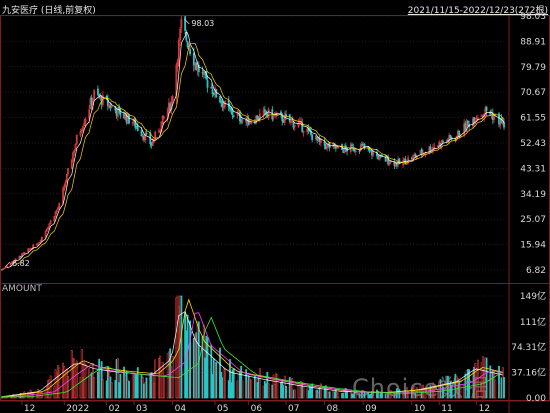 The height and width of the screenshot is (413, 550). I want to click on price-tick-label: 98.03, so click(533, 17).